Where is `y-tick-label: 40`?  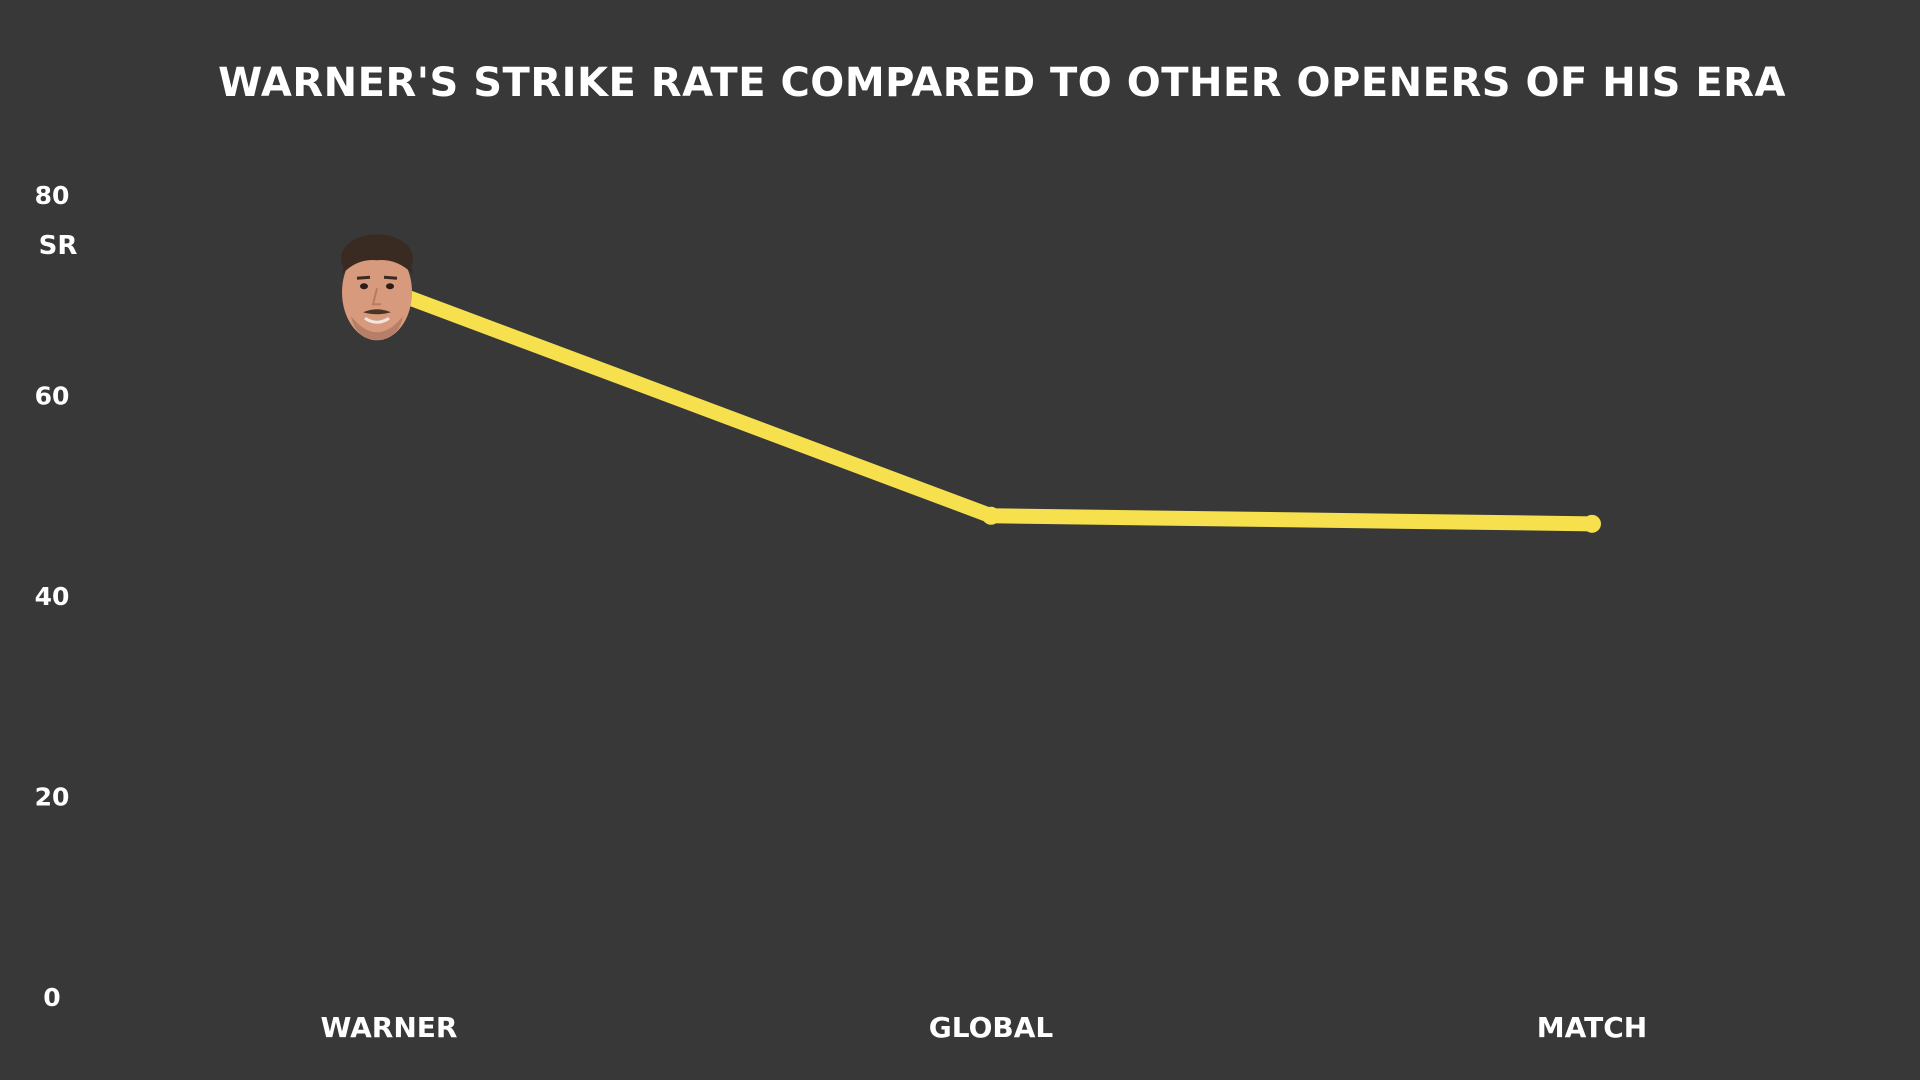
y-tick-label: 40 is located at coordinates (52, 596).